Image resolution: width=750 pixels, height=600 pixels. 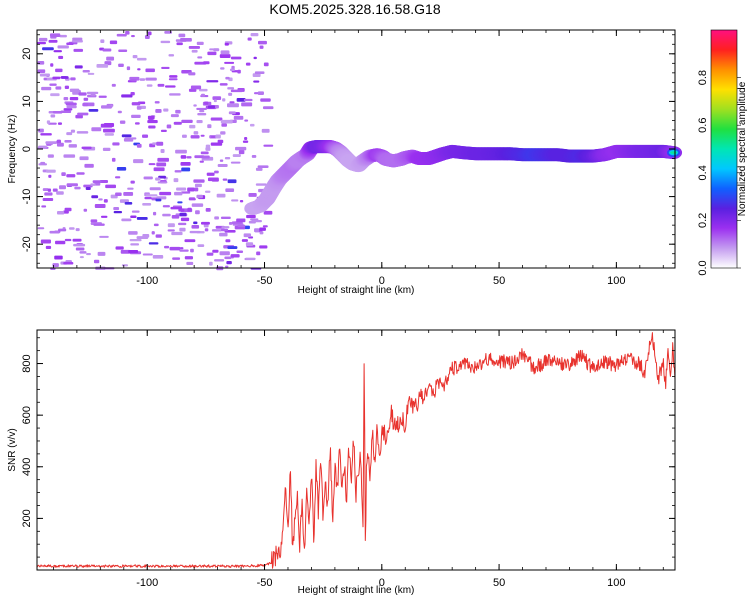 I want to click on x-tick-label: -100, so click(x=147, y=281).